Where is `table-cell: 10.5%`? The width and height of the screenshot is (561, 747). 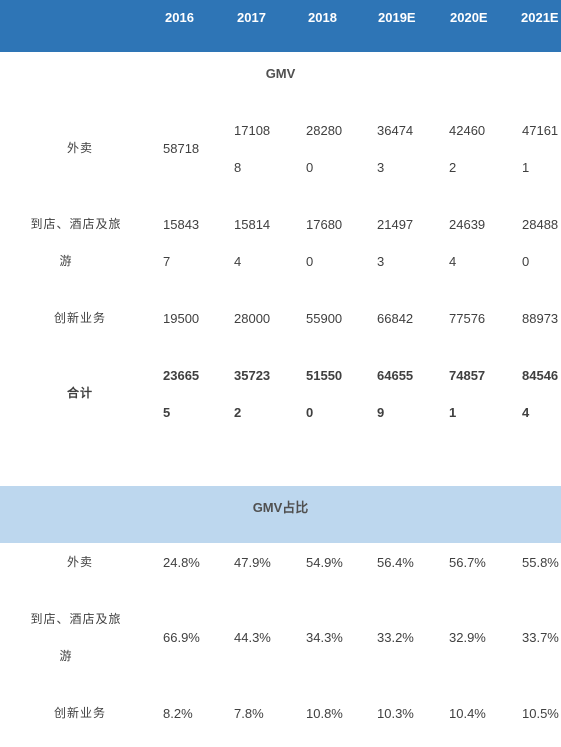
table-cell: 10.5% is located at coordinates (540, 713).